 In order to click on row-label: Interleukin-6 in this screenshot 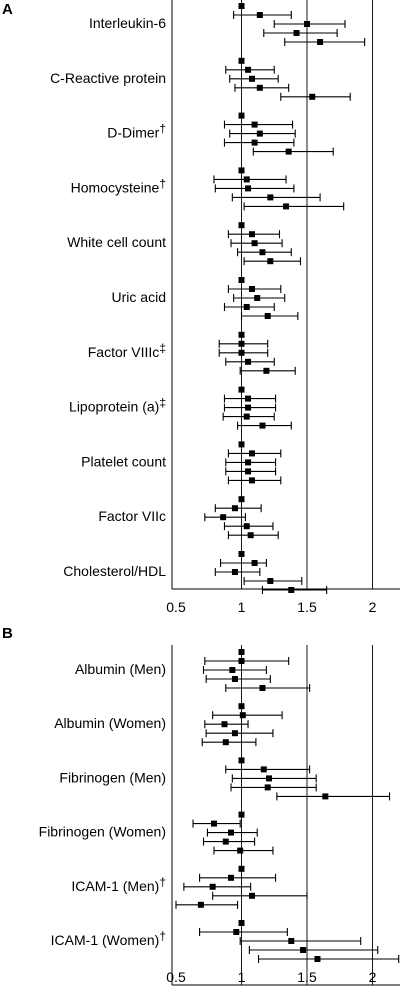, I will do `click(127, 23)`.